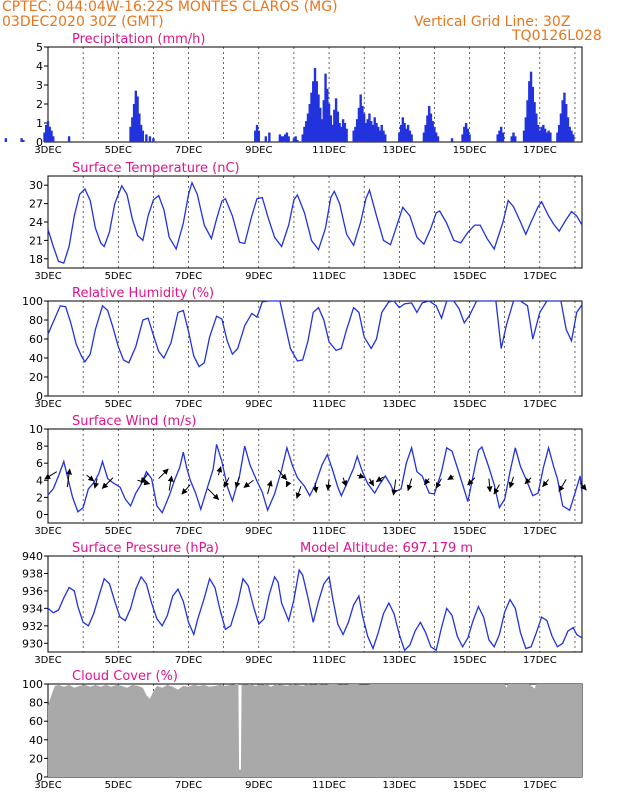  Describe the element at coordinates (399, 531) in the screenshot. I see `wind-xtick-label: 13DEC` at that location.